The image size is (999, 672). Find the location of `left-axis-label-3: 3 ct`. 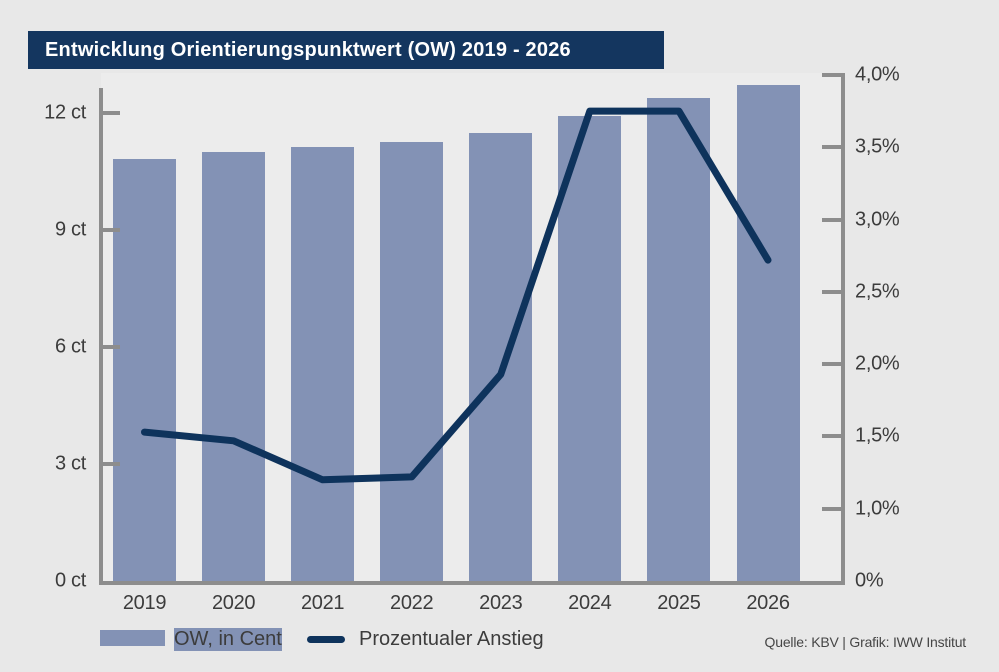

left-axis-label-3: 3 ct is located at coordinates (70, 463).